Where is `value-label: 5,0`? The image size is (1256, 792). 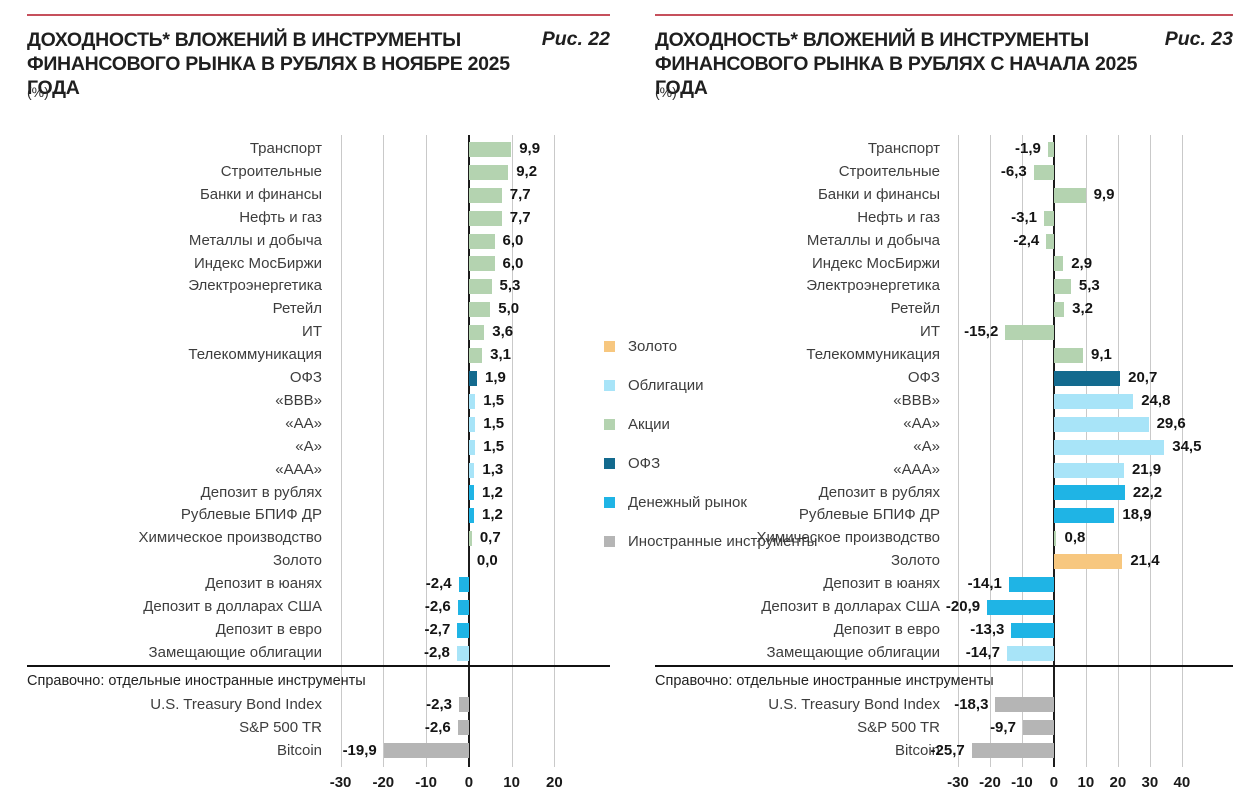 value-label: 5,0 is located at coordinates (509, 309).